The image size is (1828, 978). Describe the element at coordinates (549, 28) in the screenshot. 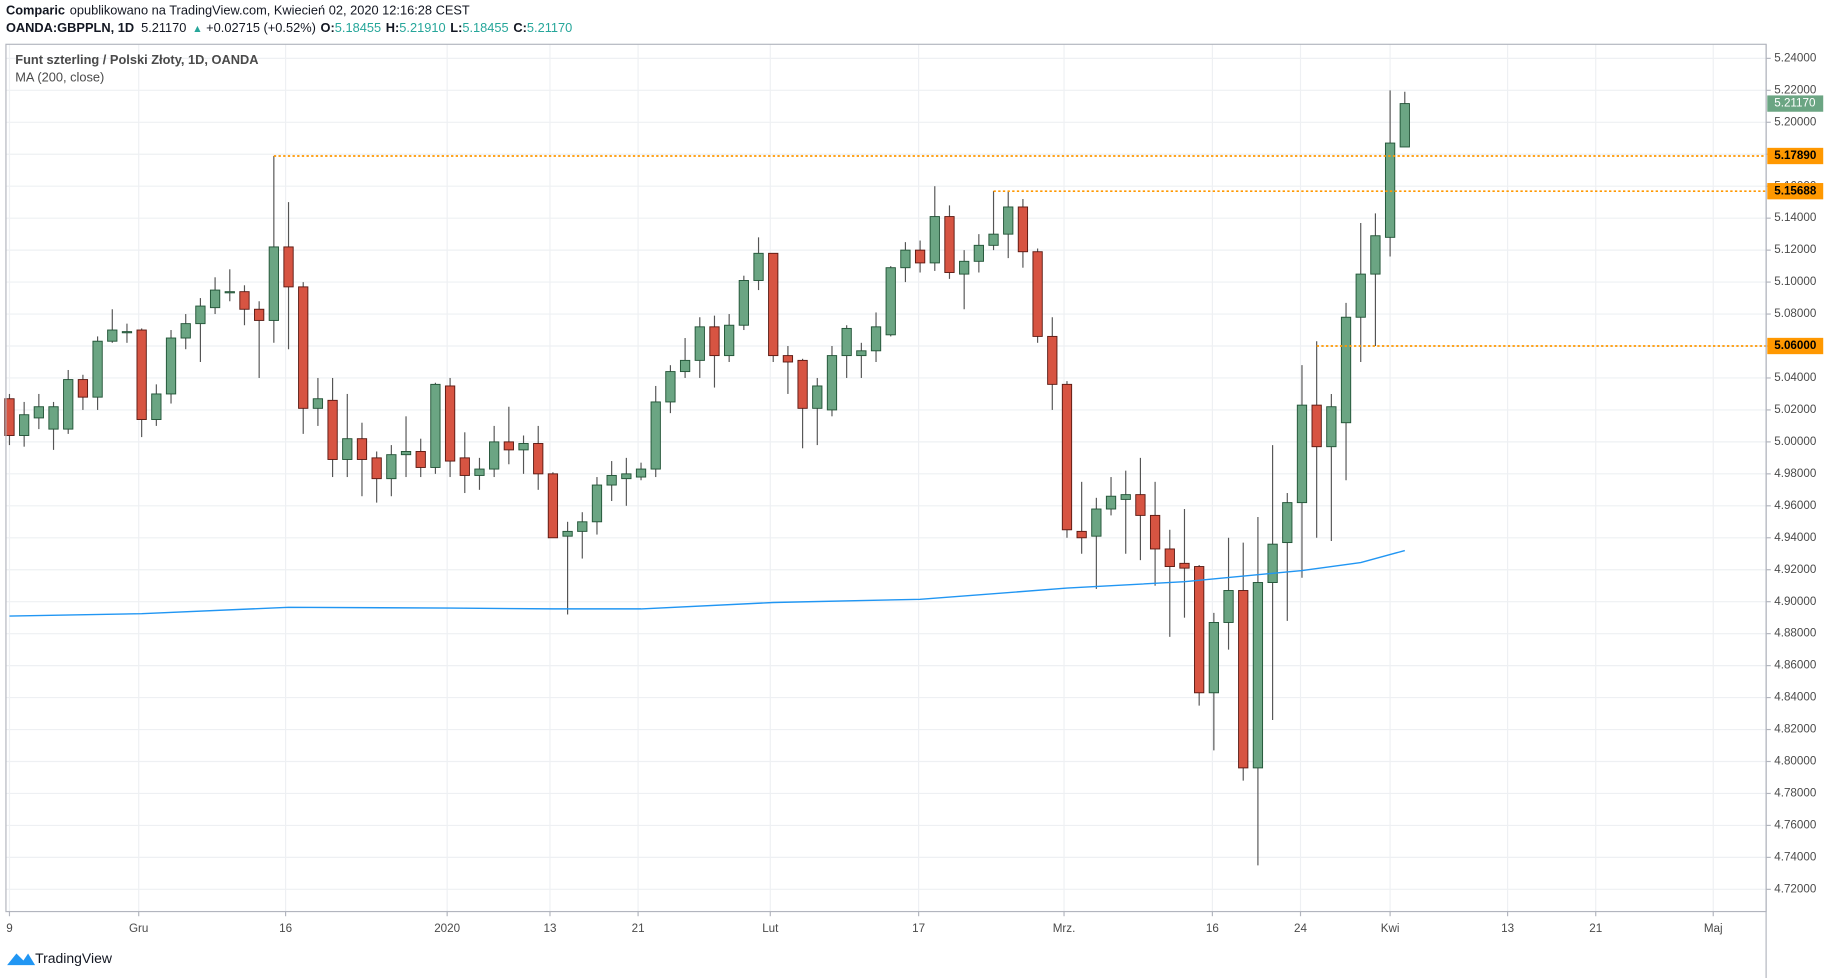

I see `ohlc-value: 5.21170` at that location.